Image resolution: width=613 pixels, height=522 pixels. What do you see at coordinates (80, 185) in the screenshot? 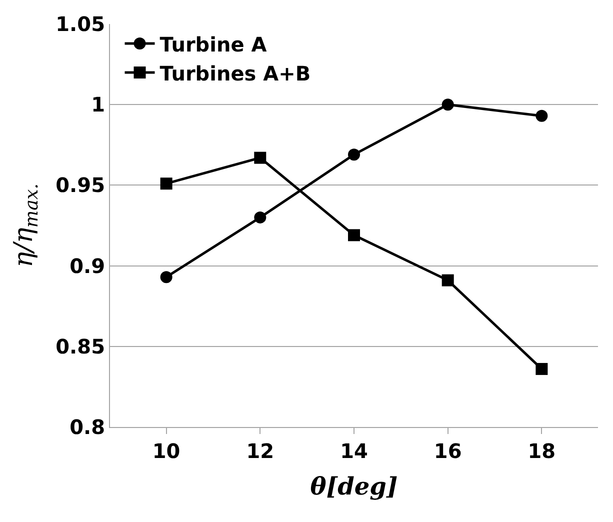
I see `y-tick-label: 0.95` at bounding box center [80, 185].